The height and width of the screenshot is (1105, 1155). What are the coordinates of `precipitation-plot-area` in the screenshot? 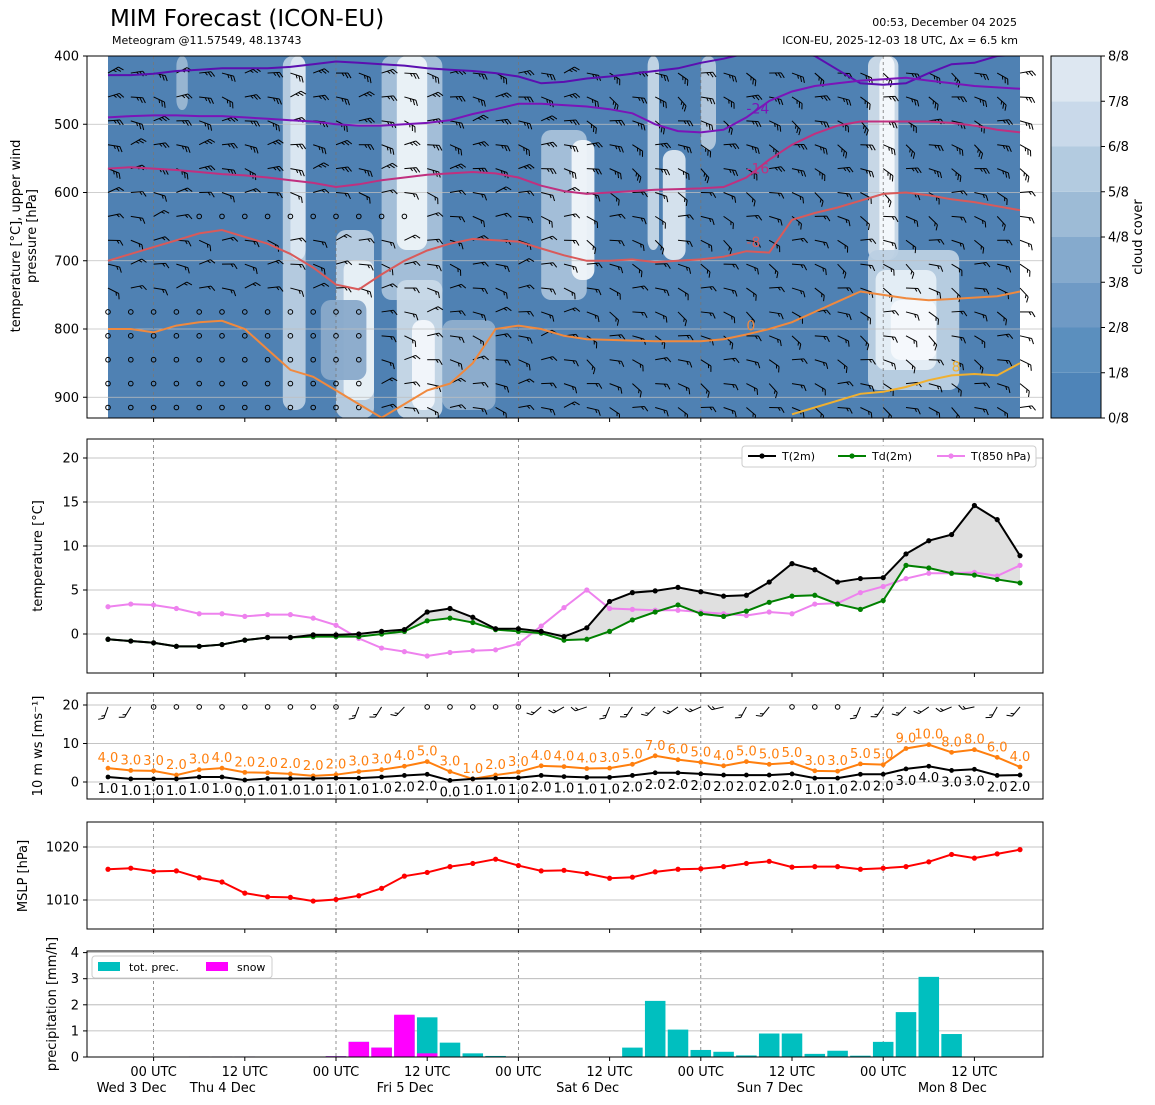 It's located at (575, 1016).